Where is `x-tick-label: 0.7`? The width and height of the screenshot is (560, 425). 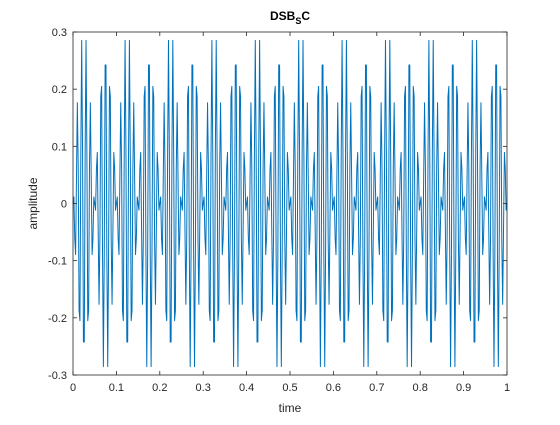
x-tick-label: 0.7 is located at coordinates (376, 388).